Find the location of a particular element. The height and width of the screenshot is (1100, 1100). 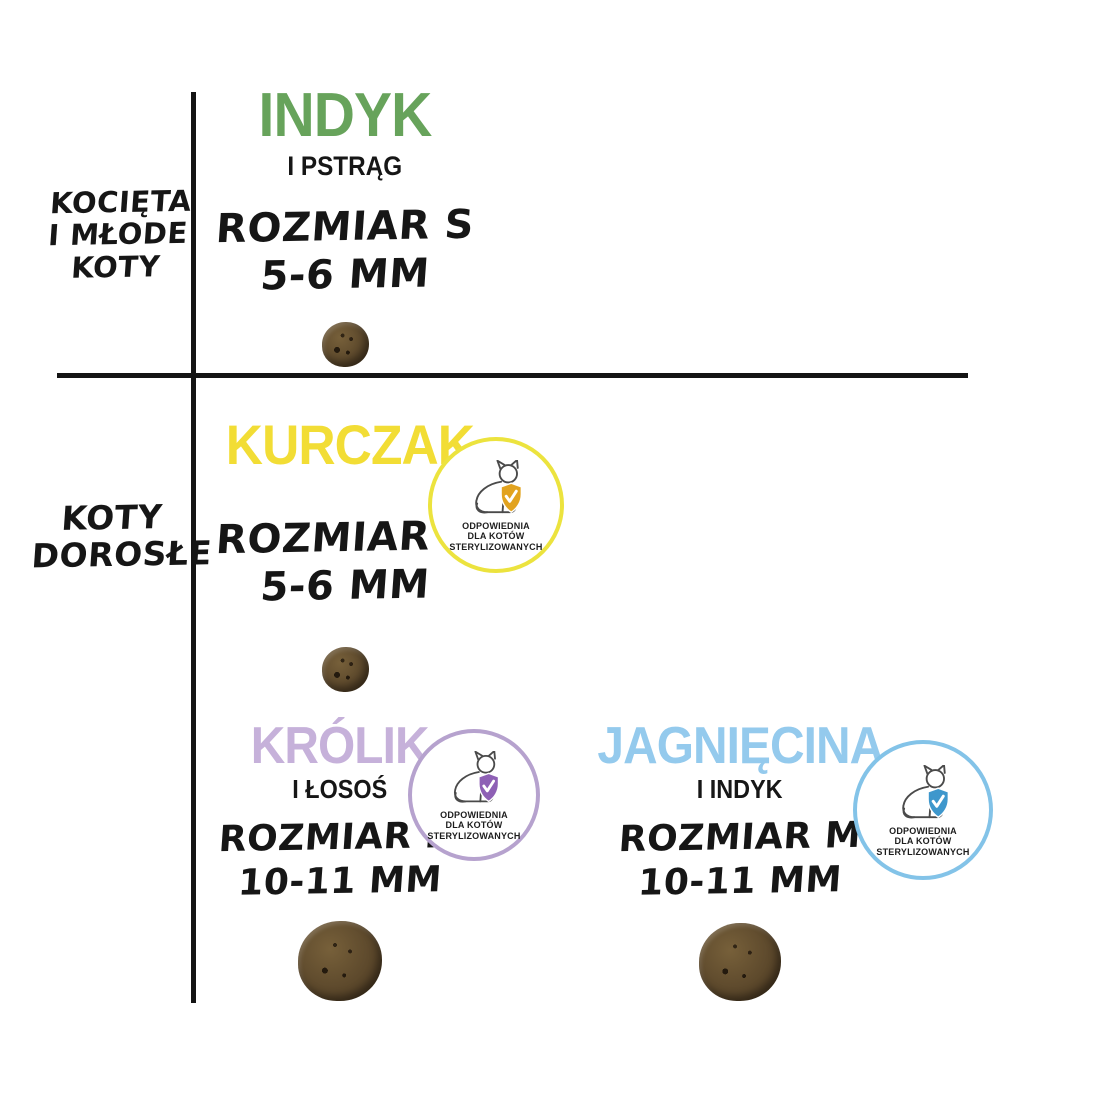

sterilized-cats-badge-blue: ODPOWIEDNIA DLA KOTÓW STERYLIZOWANYCH is located at coordinates (923, 810).